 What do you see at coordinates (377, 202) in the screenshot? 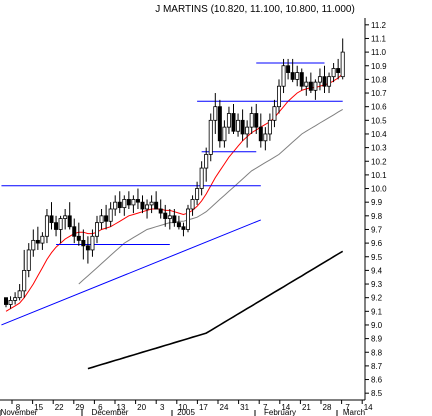
I see `y-tick-label: 9.9` at bounding box center [377, 202].